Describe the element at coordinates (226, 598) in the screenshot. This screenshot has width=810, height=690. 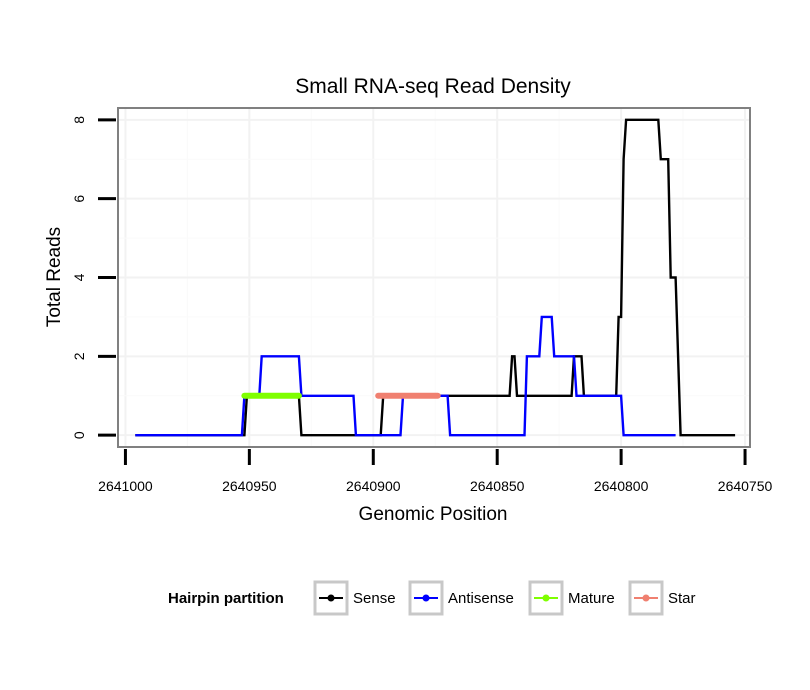
I see `legend-title: Hairpin partition` at that location.